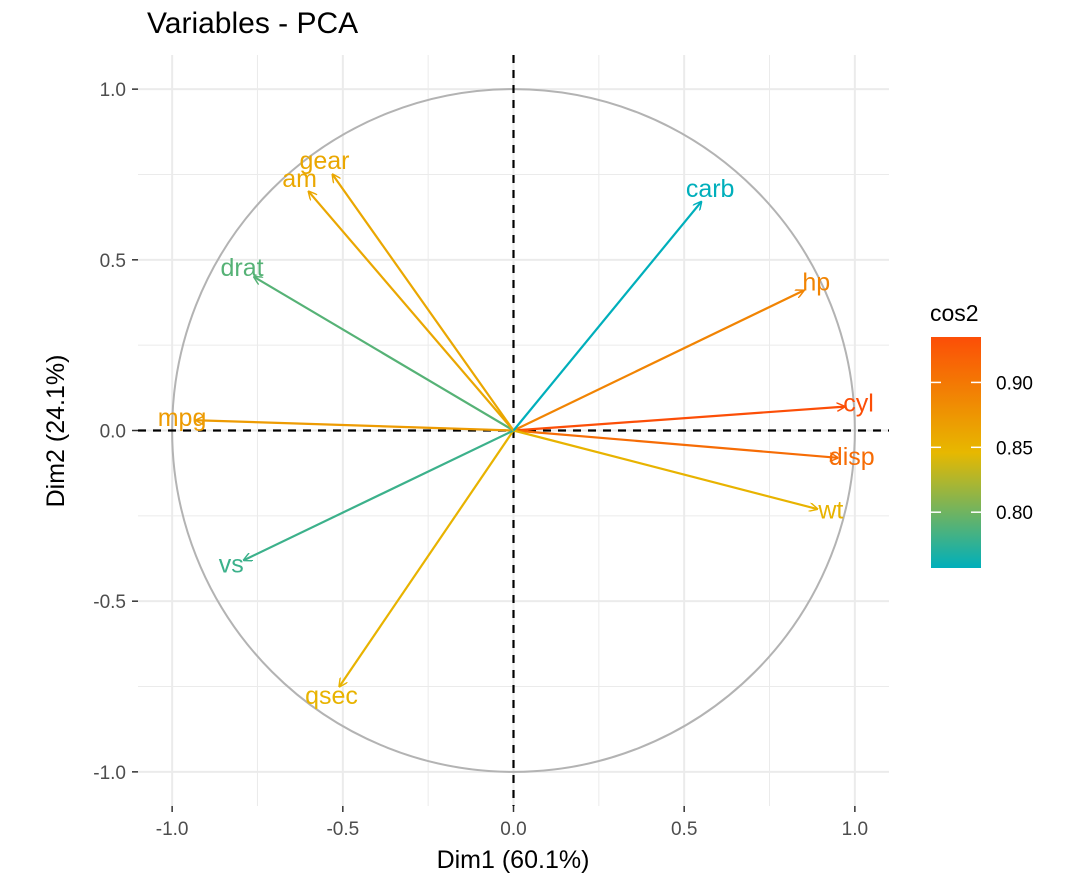  Describe the element at coordinates (710, 189) in the screenshot. I see `variable-label-carb: carb` at that location.